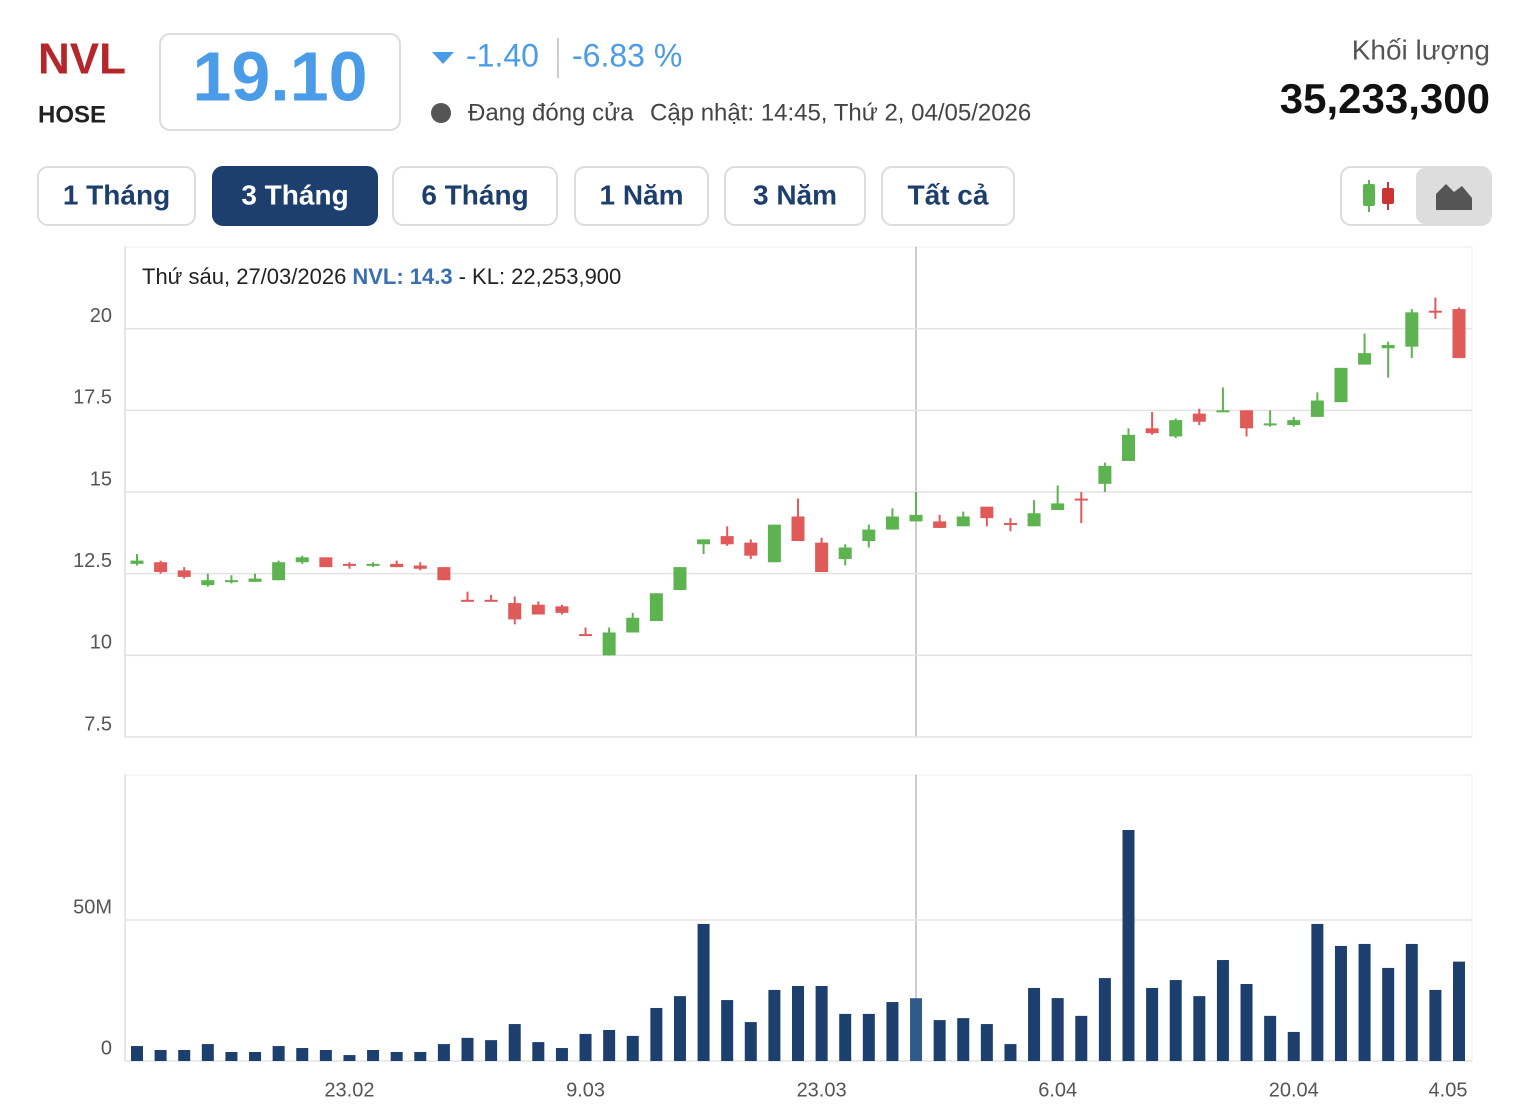 The image size is (1532, 1106). Describe the element at coordinates (116, 196) in the screenshot. I see `range-button: 1 Tháng` at that location.